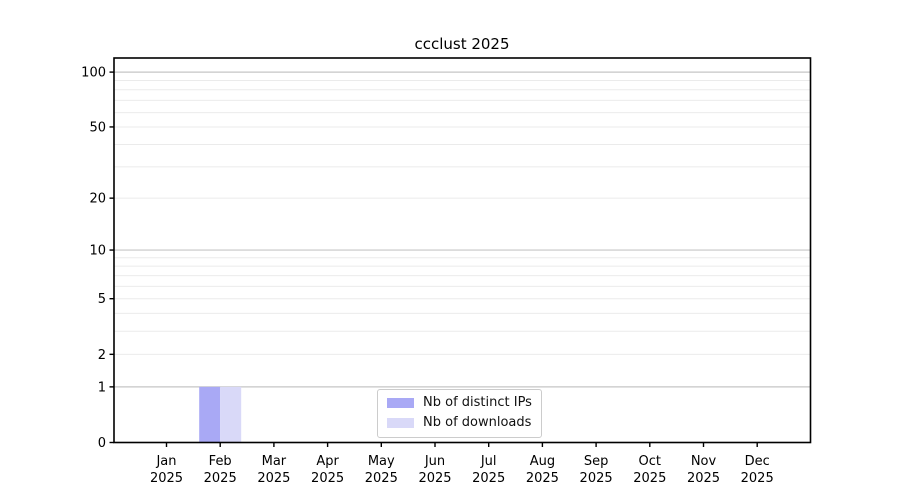 The height and width of the screenshot is (500, 900). I want to click on legend-box: Nb of distinct IPs Nb of downloads, so click(459, 413).